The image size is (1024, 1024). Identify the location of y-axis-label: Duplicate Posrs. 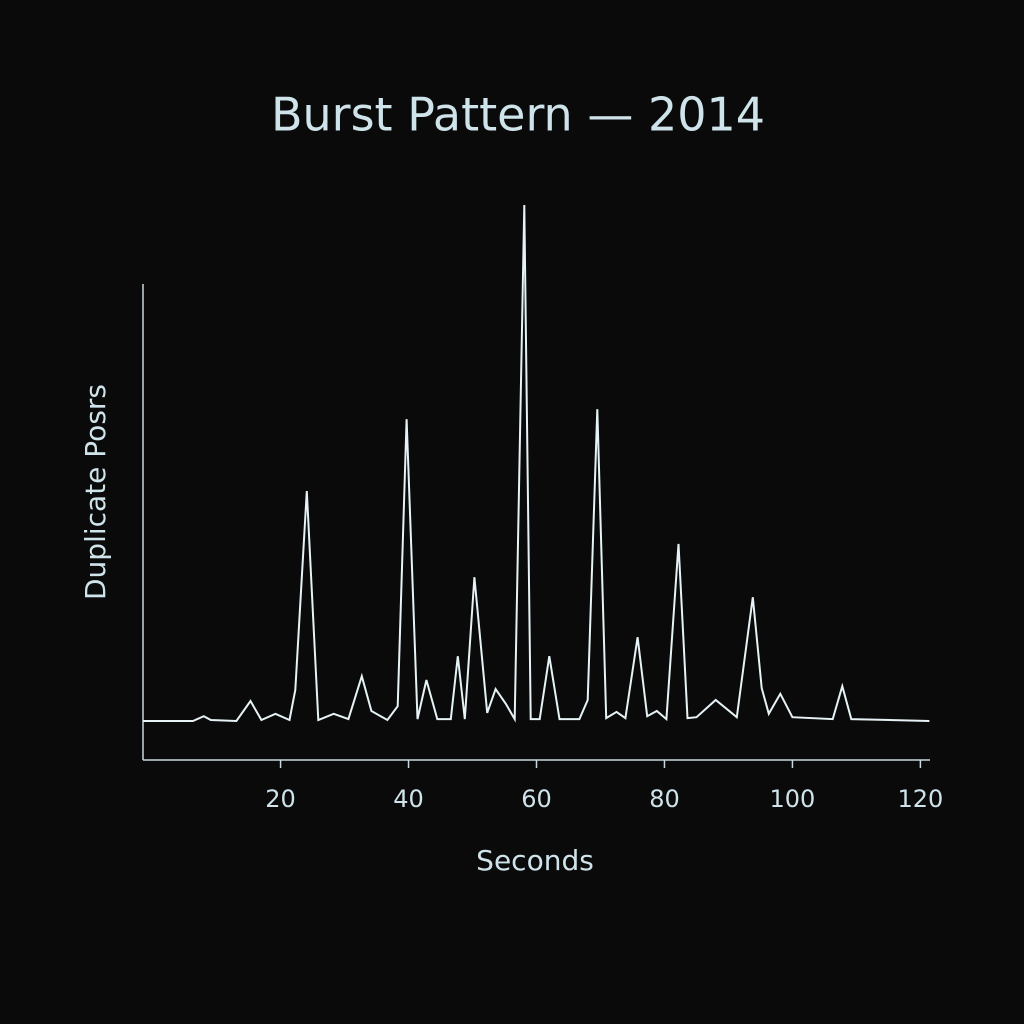
(95, 492).